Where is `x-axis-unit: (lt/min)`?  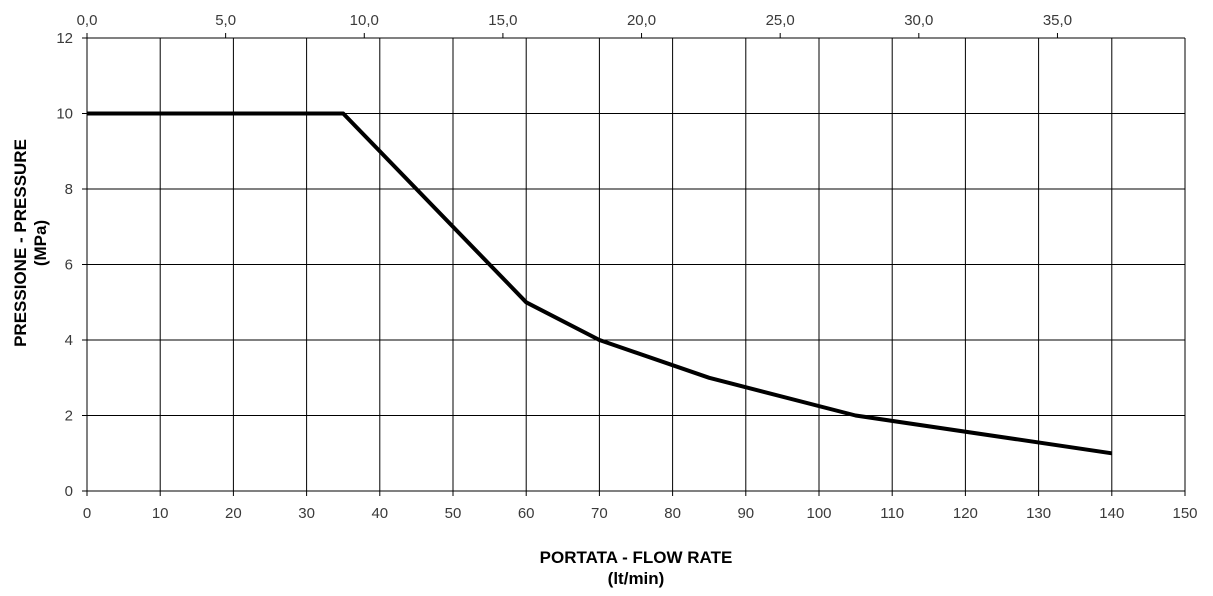 x-axis-unit: (lt/min) is located at coordinates (636, 578).